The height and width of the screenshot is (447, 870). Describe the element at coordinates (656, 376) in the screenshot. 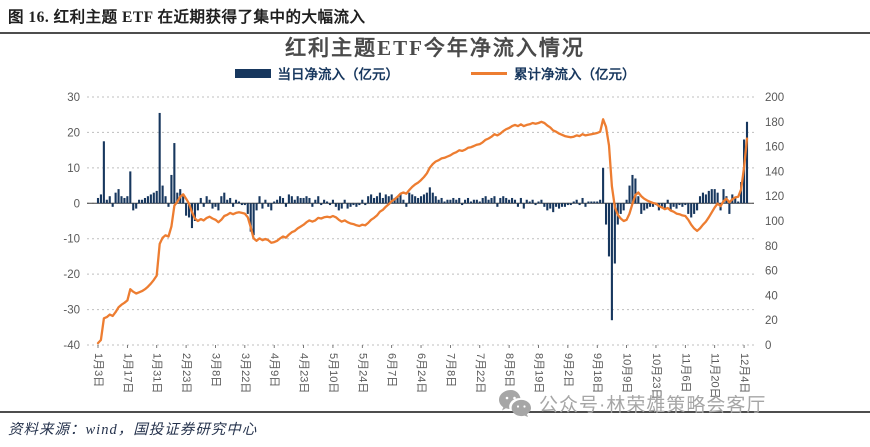

I see `svg-text: 10月23日` at that location.